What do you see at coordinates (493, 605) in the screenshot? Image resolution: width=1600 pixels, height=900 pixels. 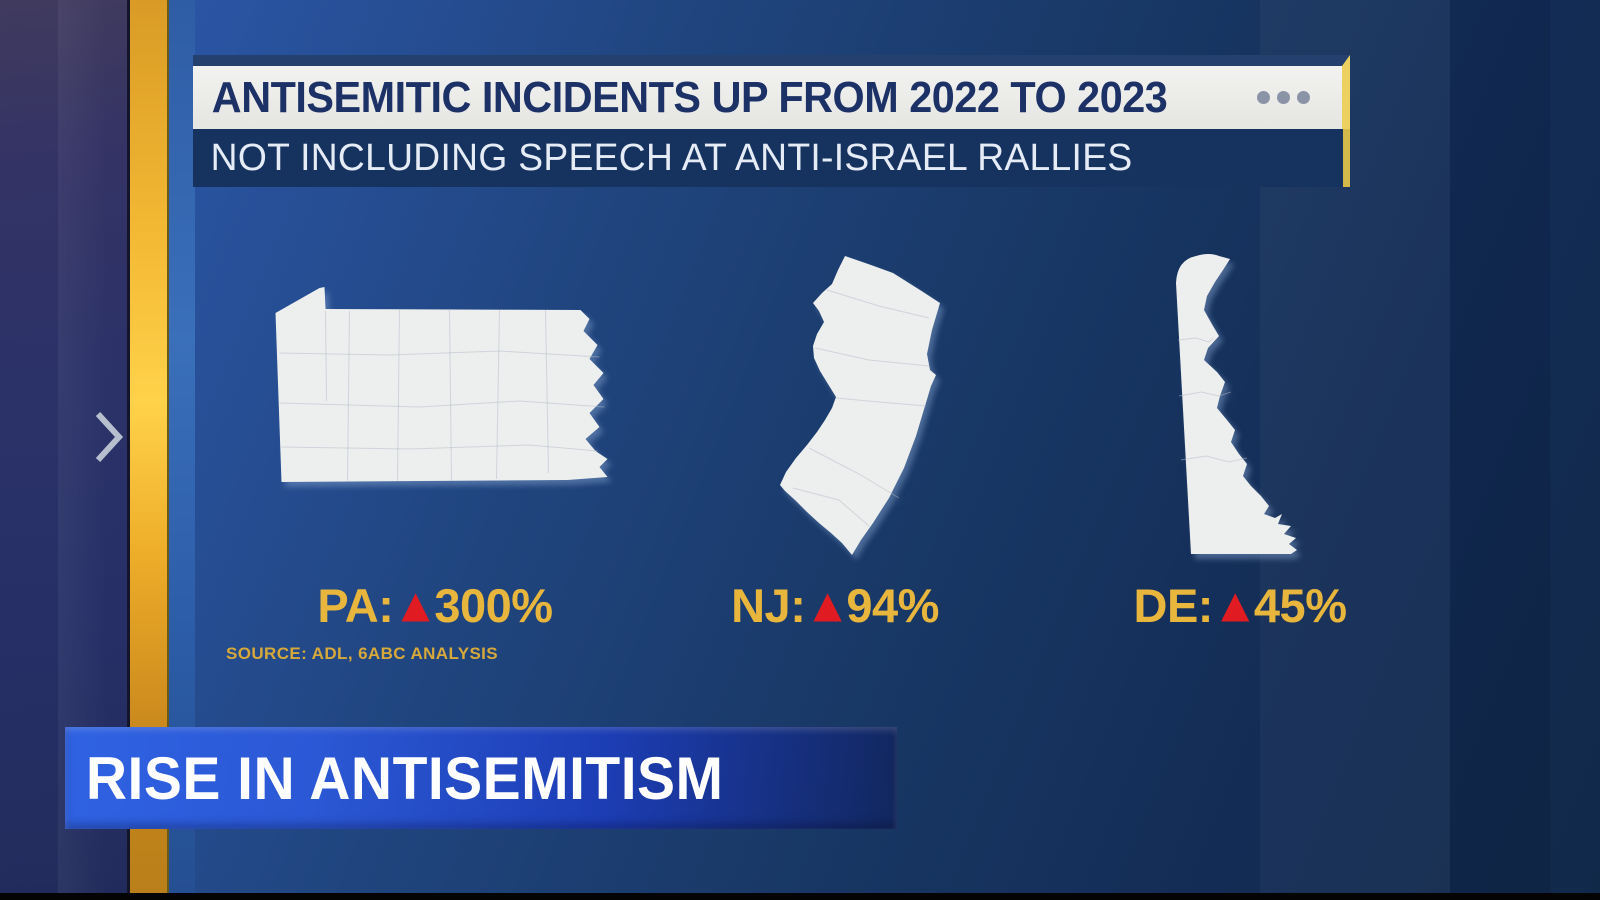 I see `stat-value: 300%` at bounding box center [493, 605].